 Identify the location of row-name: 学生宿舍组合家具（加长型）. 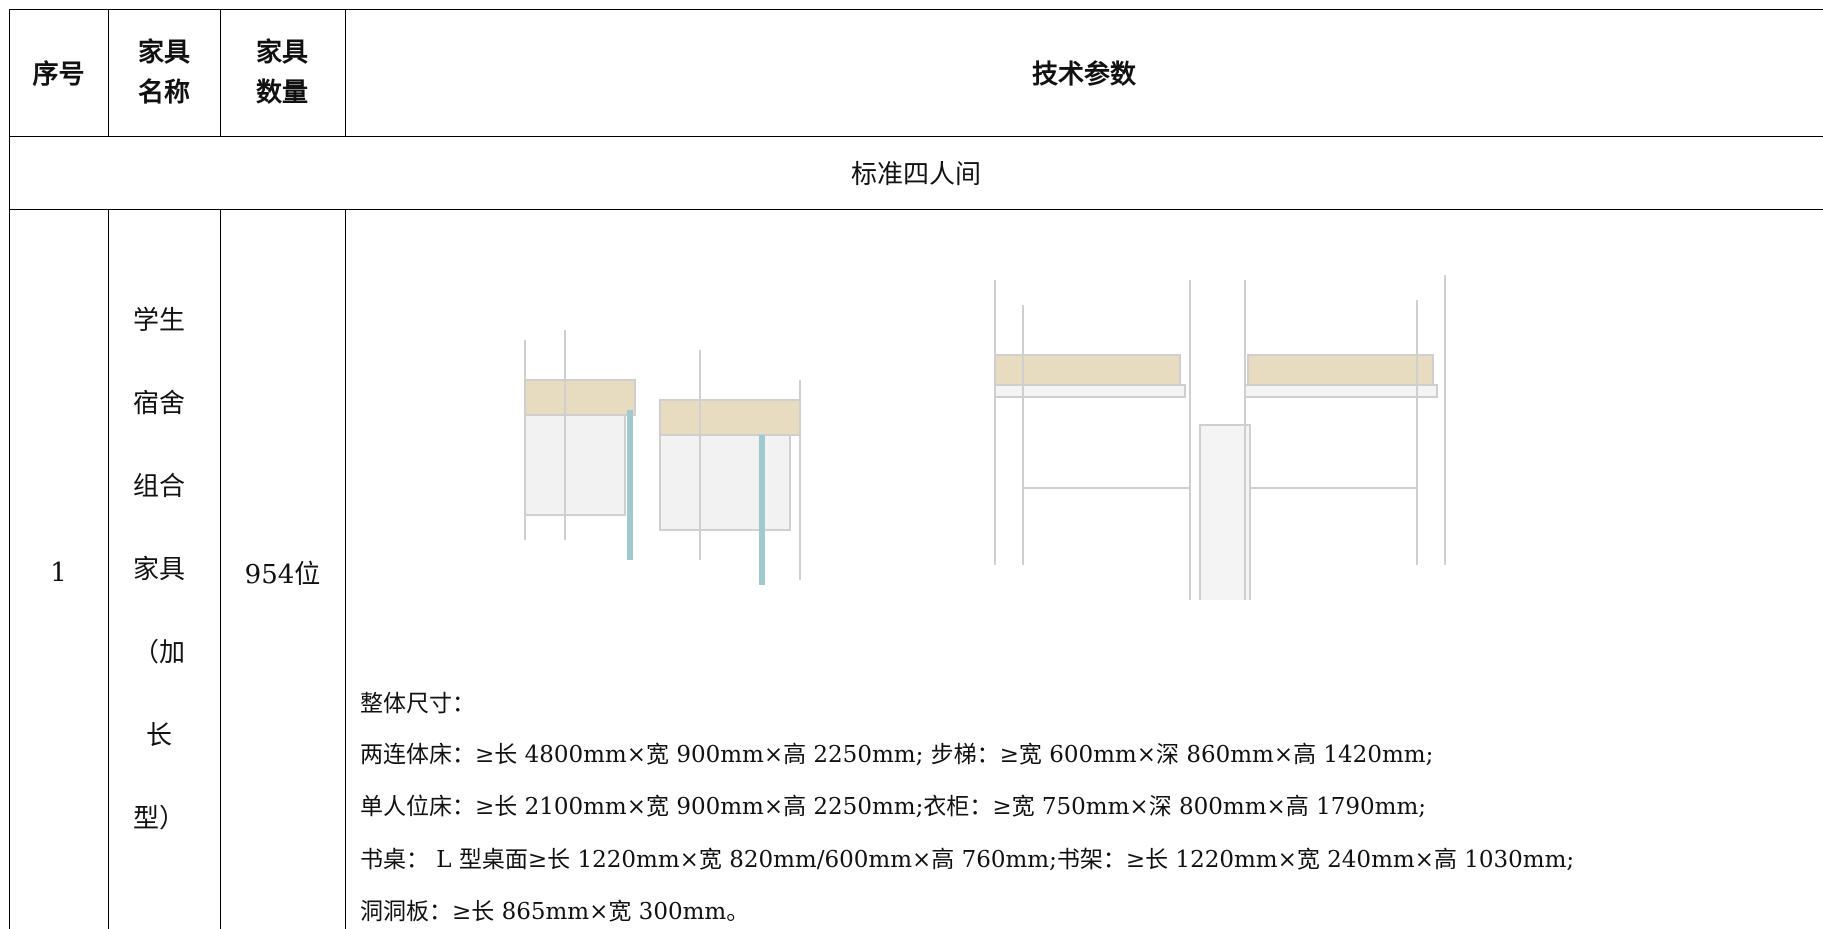
(158, 569).